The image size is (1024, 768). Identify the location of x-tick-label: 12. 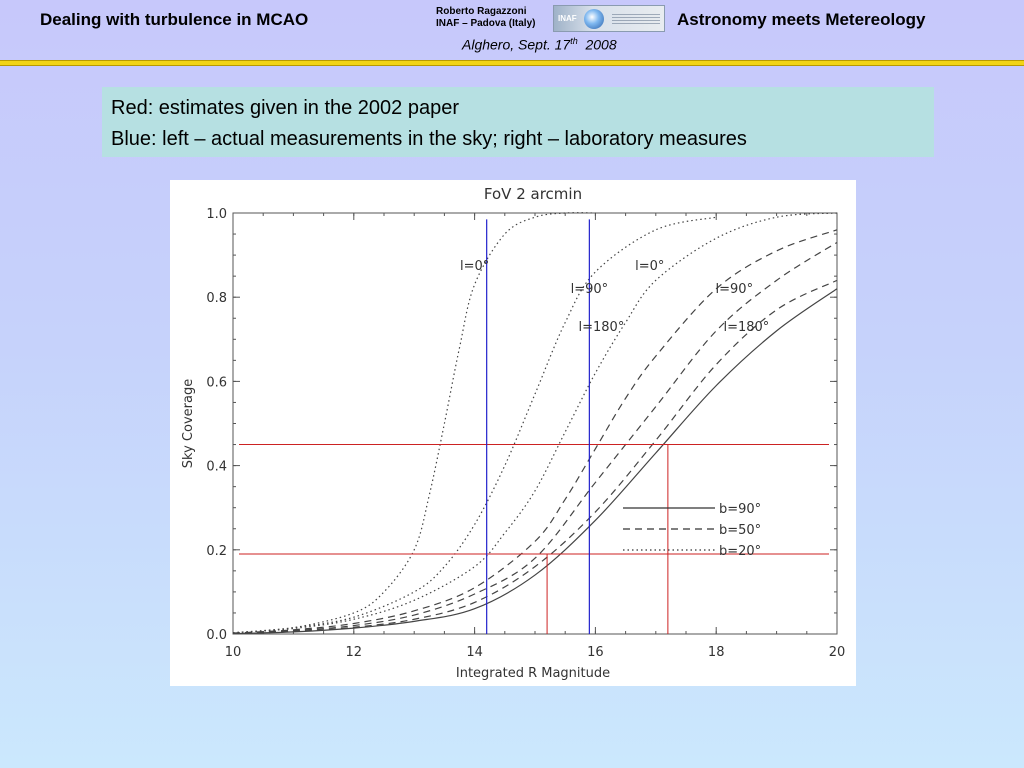
(354, 652).